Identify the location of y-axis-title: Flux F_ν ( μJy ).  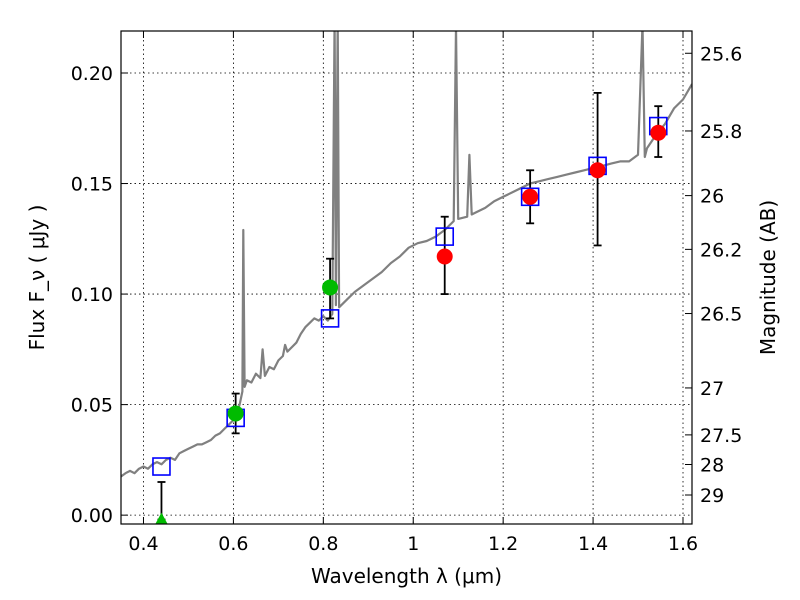
(37, 278).